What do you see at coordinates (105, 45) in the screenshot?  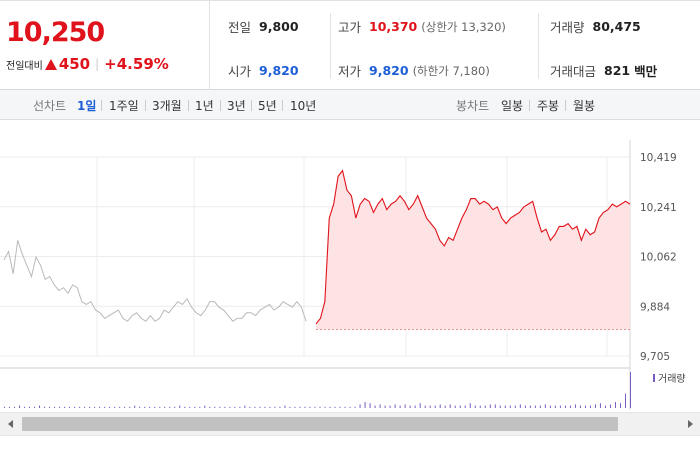 I see `price-summary: 10,250 전일대비 450 | +4.59%` at bounding box center [105, 45].